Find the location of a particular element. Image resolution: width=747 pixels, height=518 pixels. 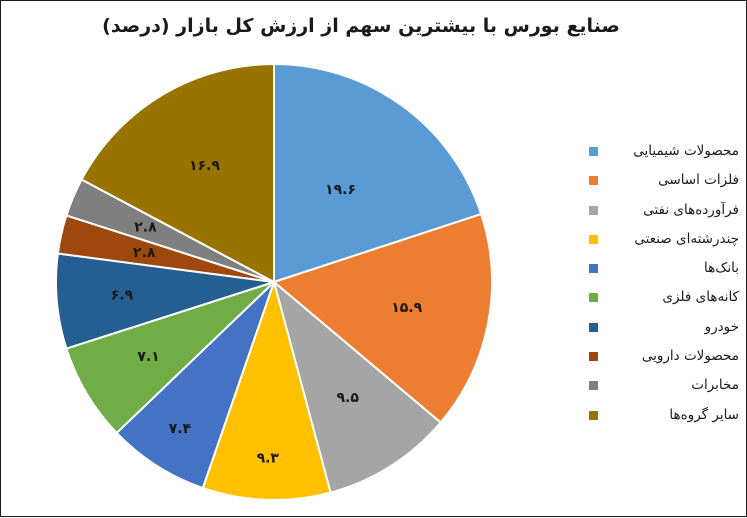

legend-label: محصولات دارویی is located at coordinates (690, 356).